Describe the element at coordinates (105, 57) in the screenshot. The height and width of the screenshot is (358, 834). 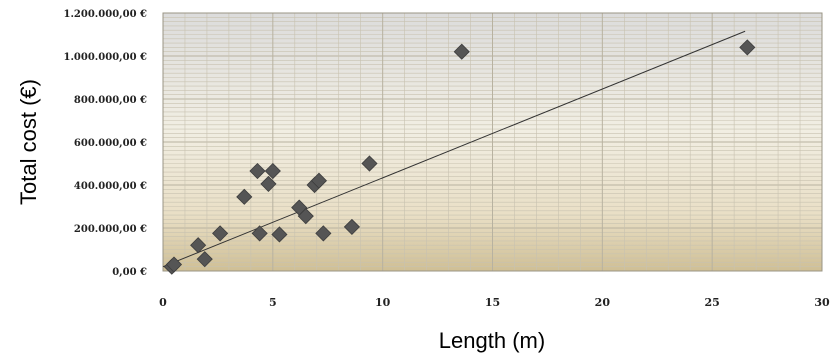
I see `y-tick-label: 1.000.000,00 €` at that location.